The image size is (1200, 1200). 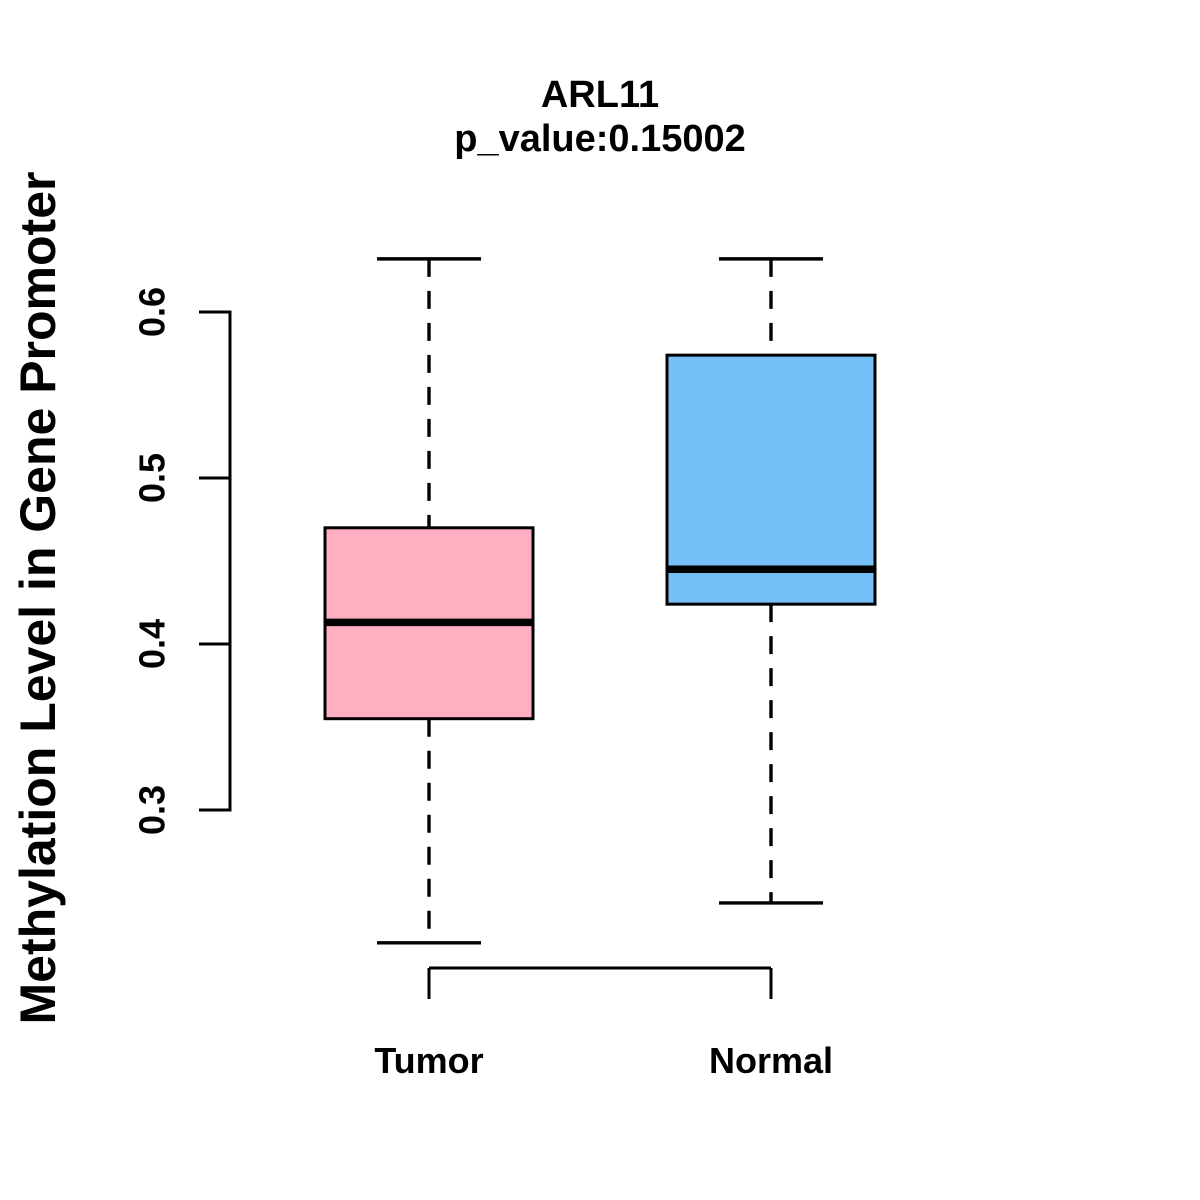 What do you see at coordinates (152, 810) in the screenshot?
I see `y-tick-label: 0.3` at bounding box center [152, 810].